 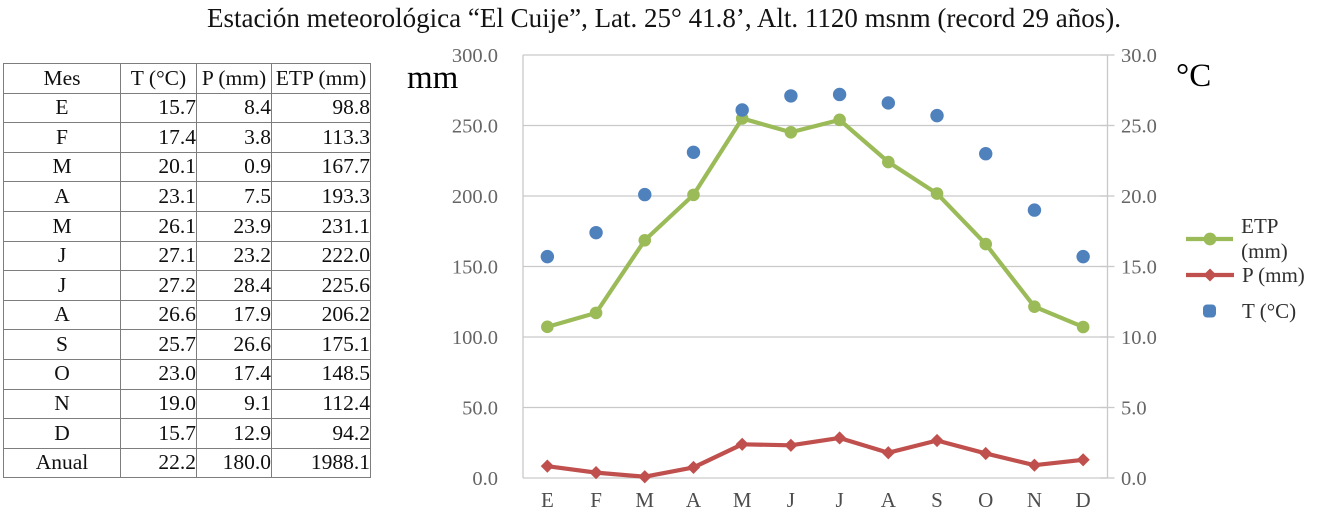 What do you see at coordinates (475, 127) in the screenshot?
I see `svg-text: 250.0` at bounding box center [475, 127].